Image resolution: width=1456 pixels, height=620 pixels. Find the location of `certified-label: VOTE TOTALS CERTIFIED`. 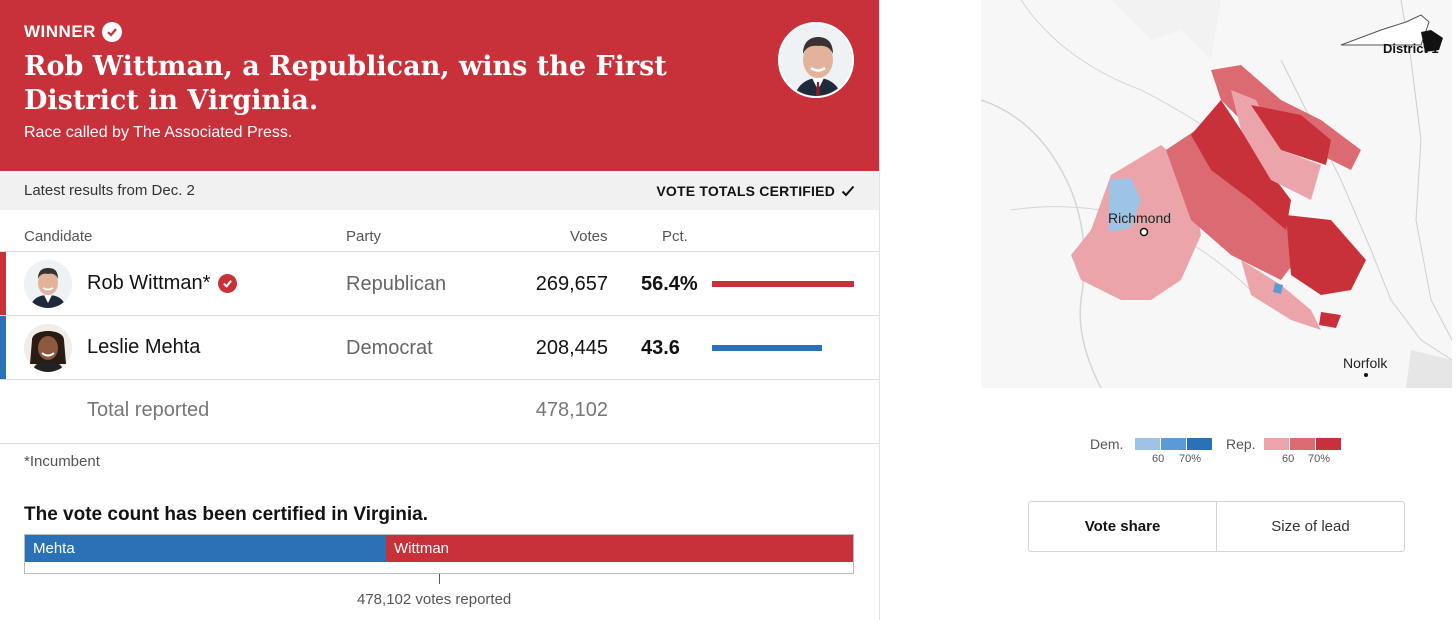

certified-label: VOTE TOTALS CERTIFIED is located at coordinates (745, 190).